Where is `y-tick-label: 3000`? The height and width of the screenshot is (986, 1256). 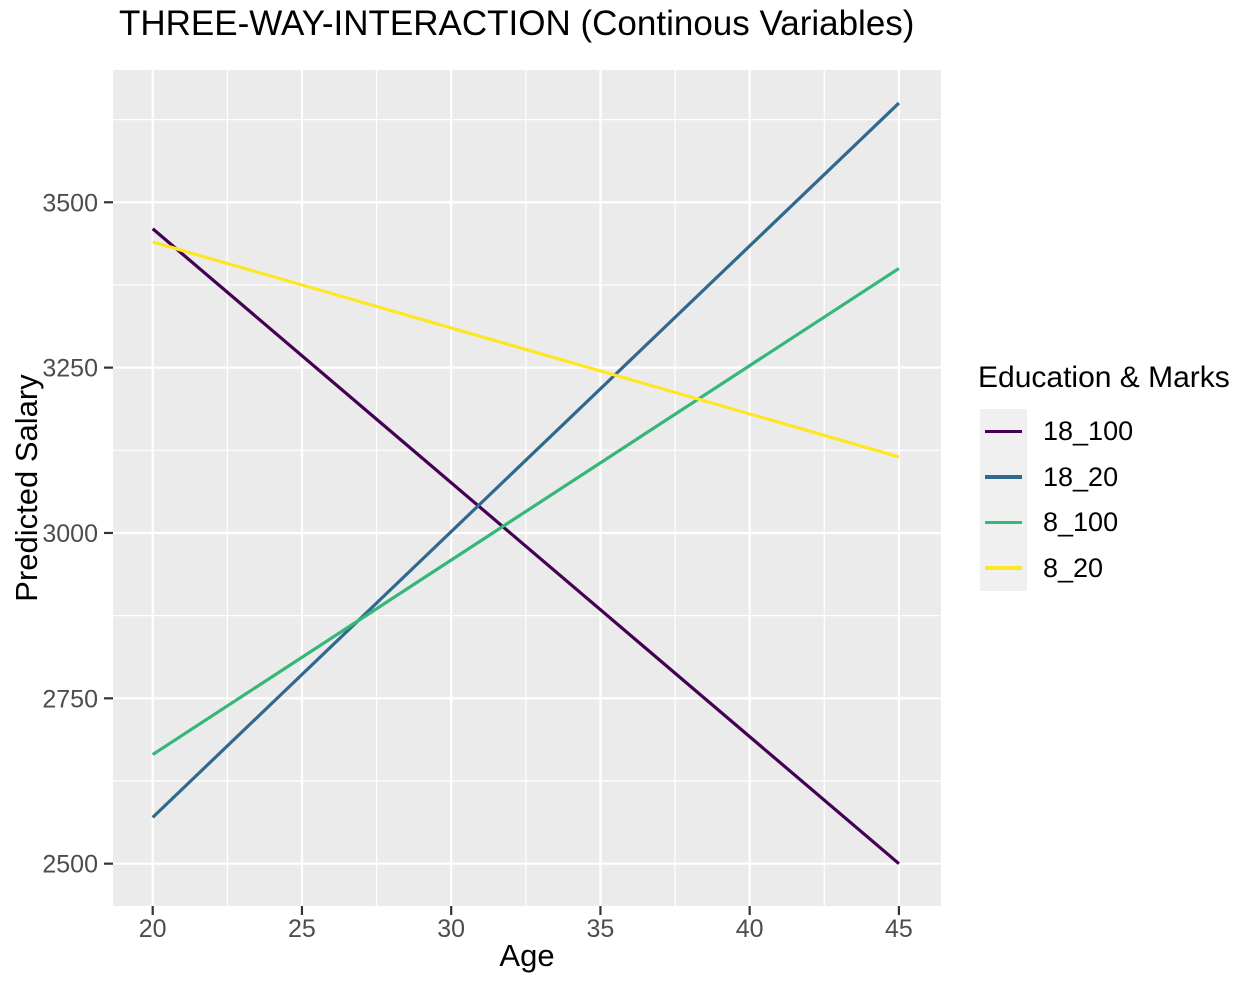 y-tick-label: 3000 is located at coordinates (70, 534).